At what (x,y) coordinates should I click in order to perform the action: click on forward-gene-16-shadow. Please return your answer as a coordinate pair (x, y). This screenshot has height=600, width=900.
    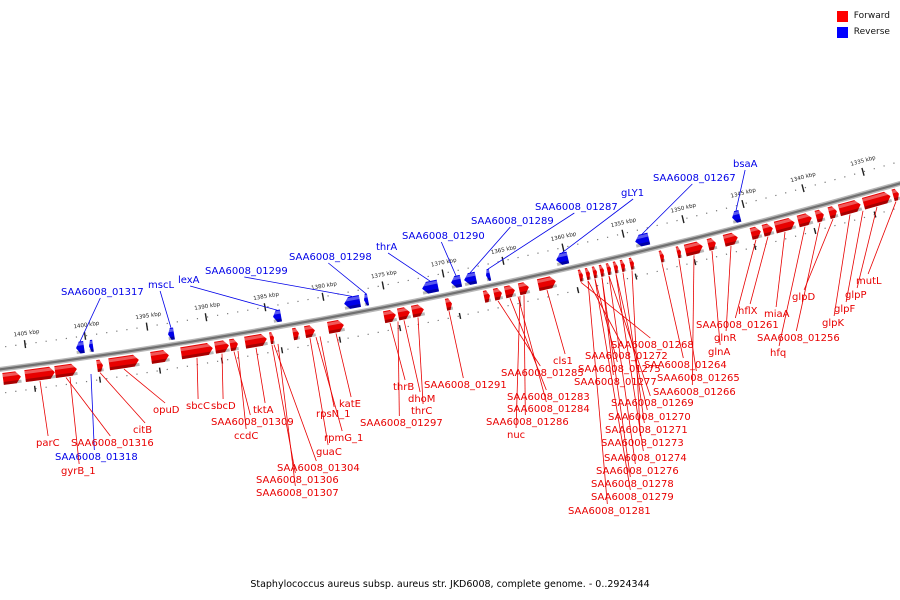
    Looking at the image, I should click on (405, 318).